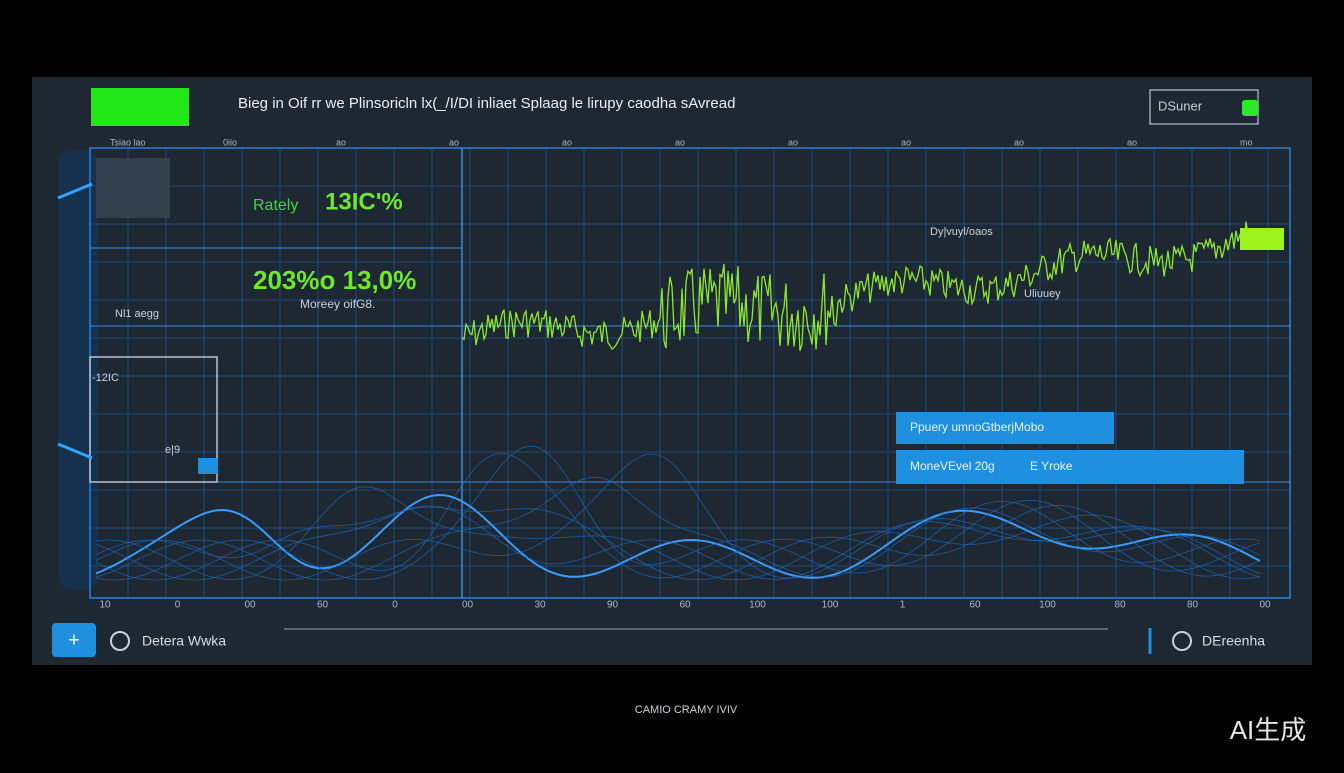 Image resolution: width=1344 pixels, height=773 pixels. What do you see at coordinates (334, 280) in the screenshot?
I see `big-values: 203%o 13,0%` at bounding box center [334, 280].